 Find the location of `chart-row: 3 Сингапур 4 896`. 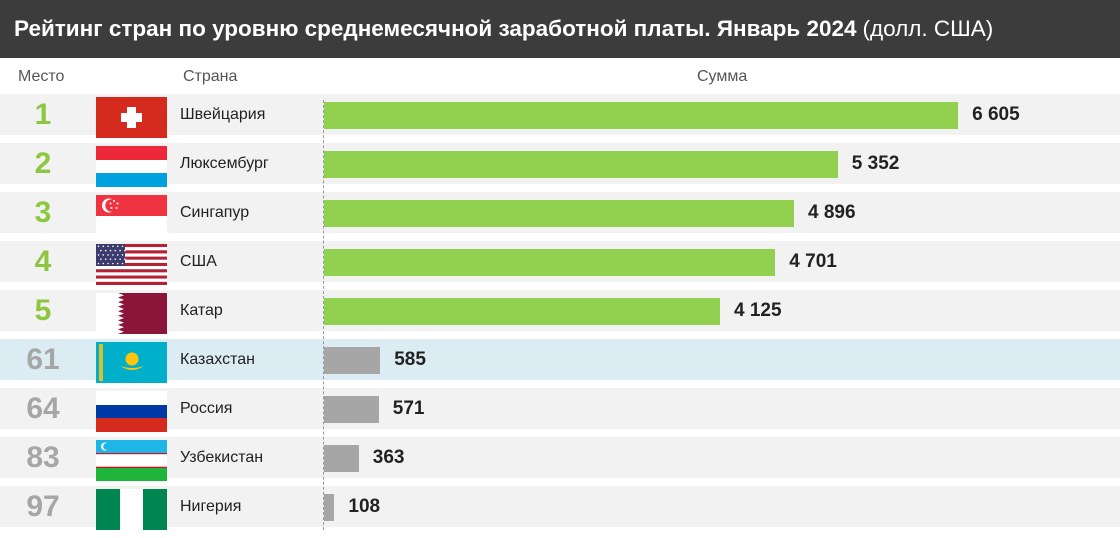

chart-row: 3 Сингапур 4 896 is located at coordinates (560, 214).